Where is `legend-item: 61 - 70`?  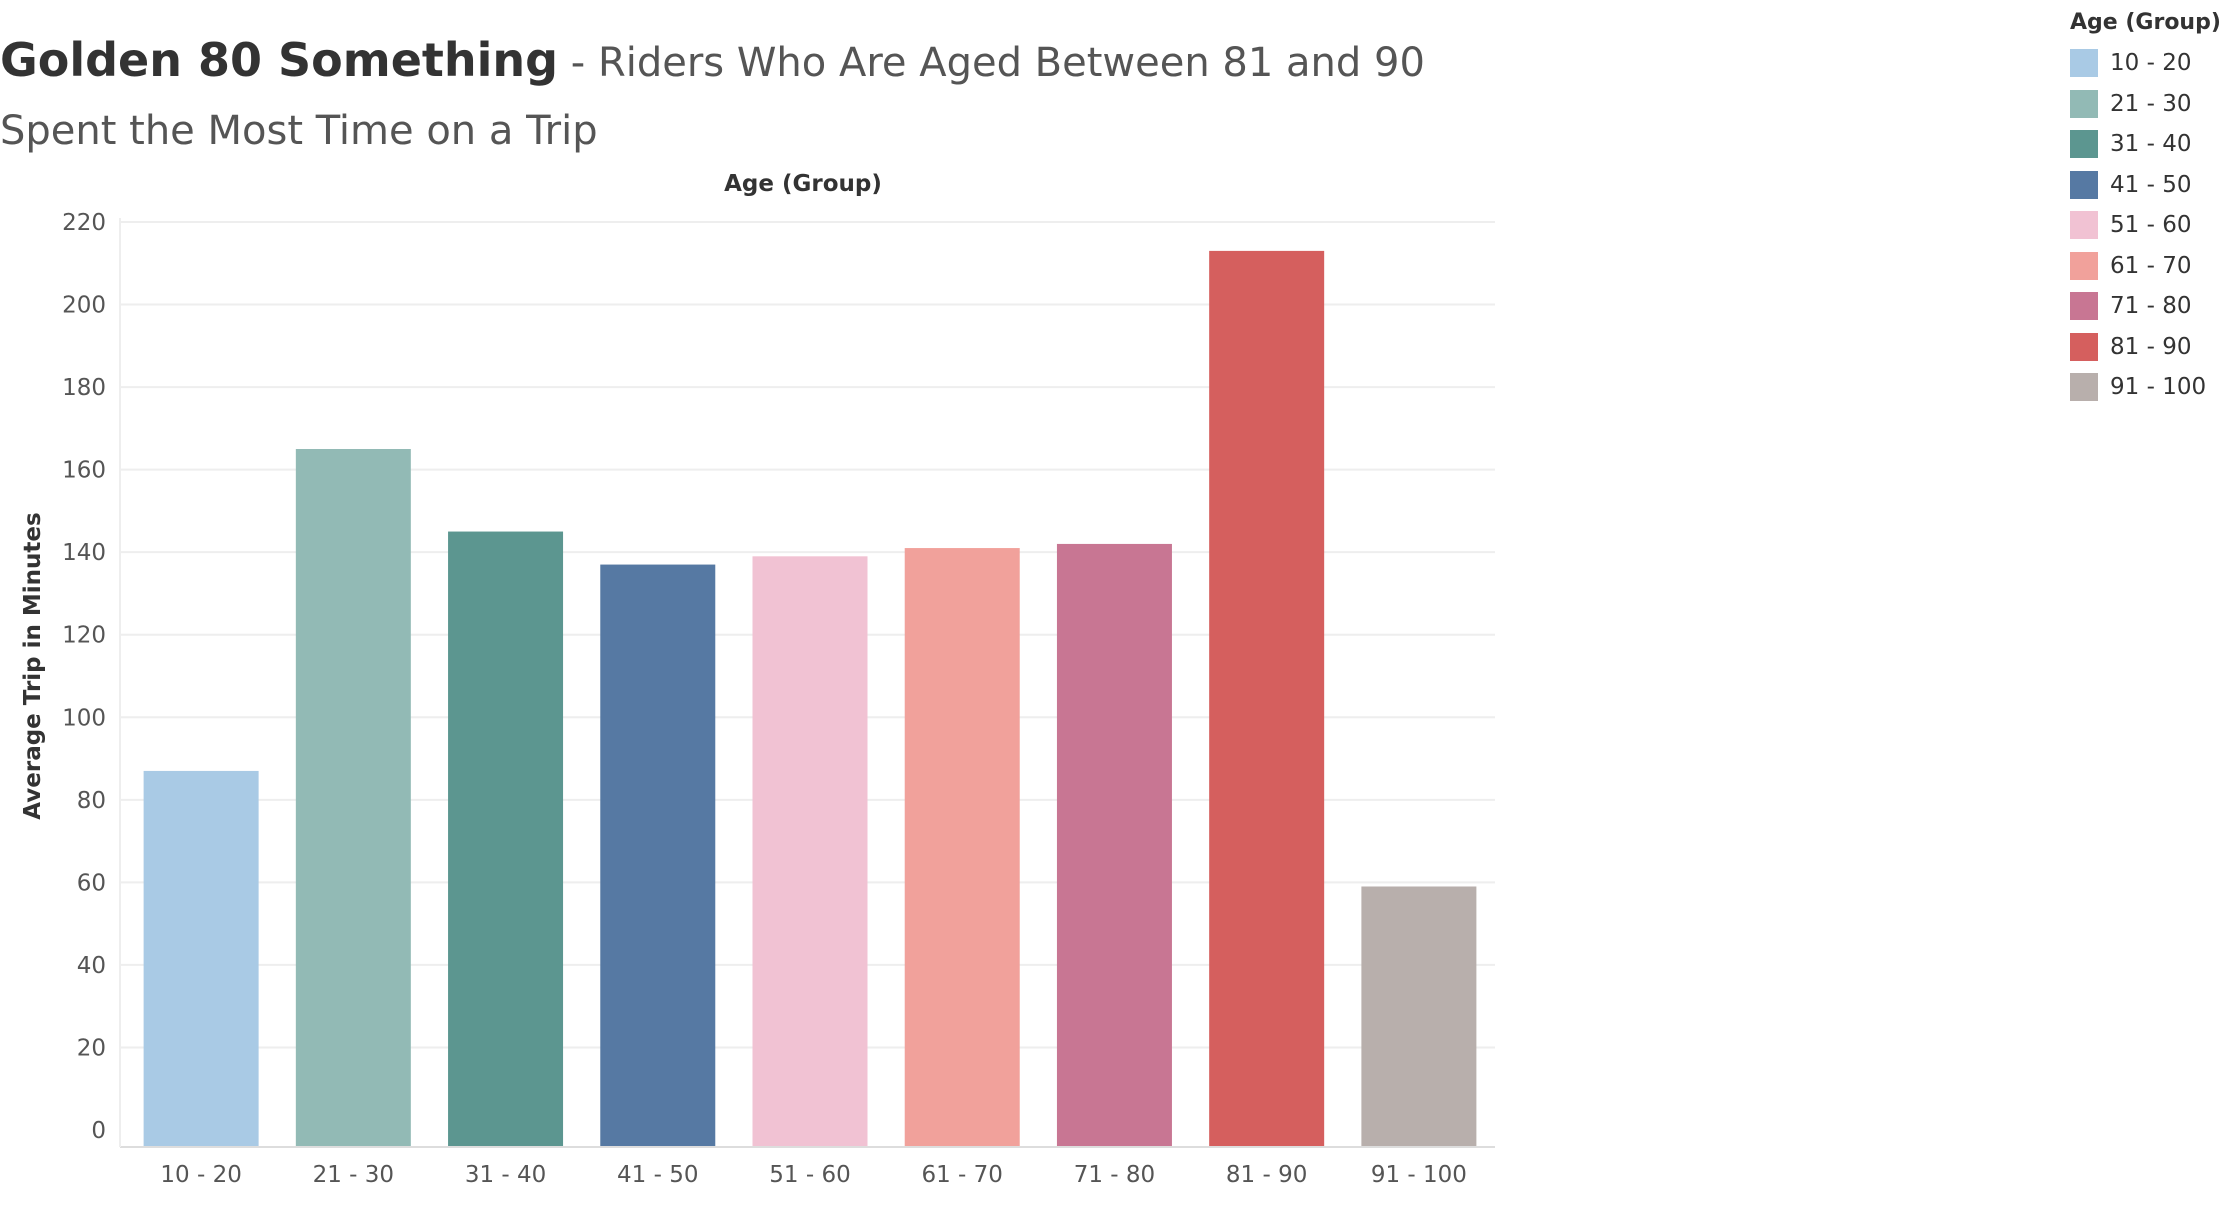
legend-item: 61 - 70 is located at coordinates (2150, 266).